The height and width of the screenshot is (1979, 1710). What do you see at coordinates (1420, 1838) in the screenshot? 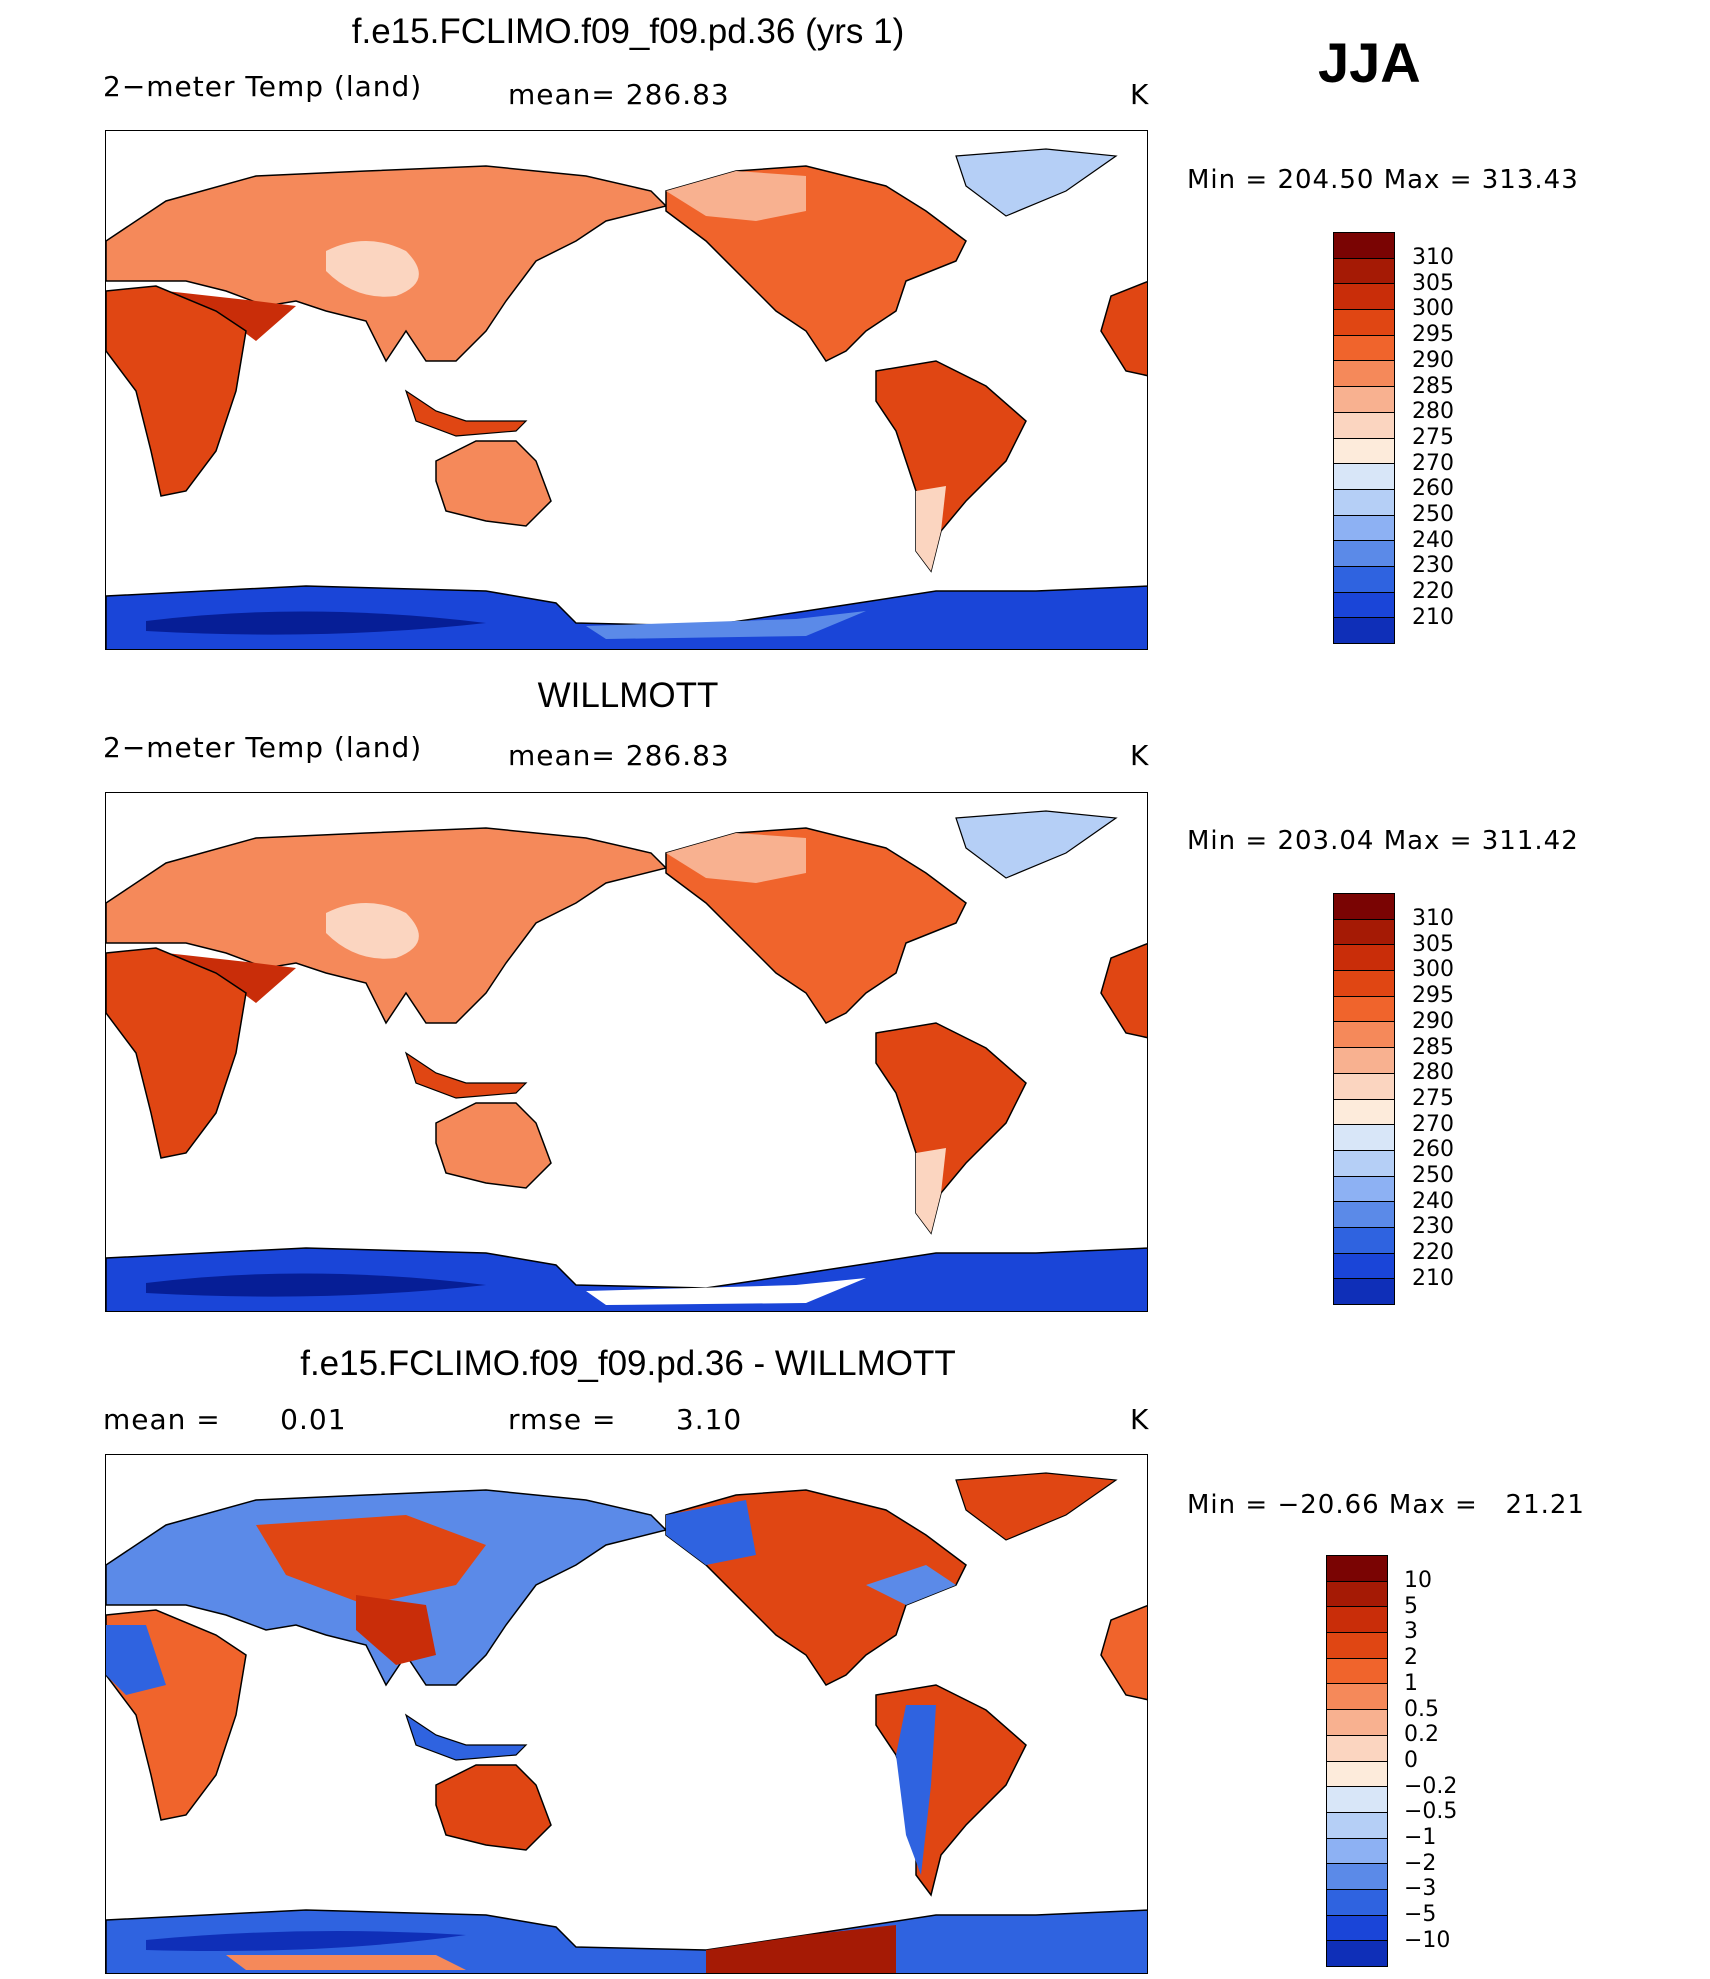
I see `colorbar-tick-label: −1` at bounding box center [1420, 1838].